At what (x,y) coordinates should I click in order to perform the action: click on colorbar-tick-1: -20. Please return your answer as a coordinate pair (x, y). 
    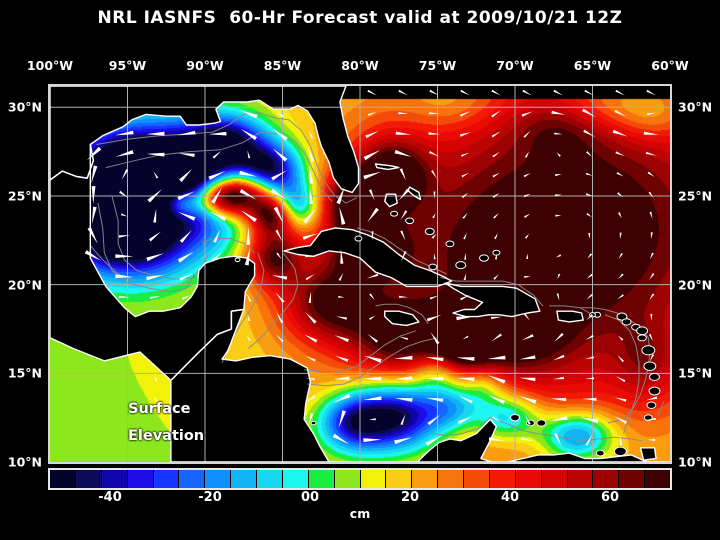
    Looking at the image, I should click on (210, 497).